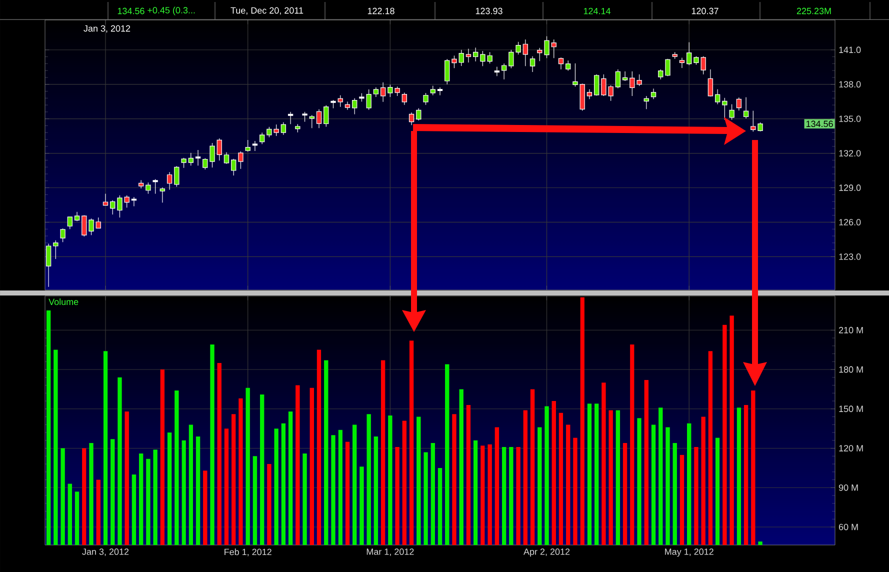 This screenshot has width=889, height=572. Describe the element at coordinates (248, 552) in the screenshot. I see `x-tick-label: Feb 1, 2012` at that location.